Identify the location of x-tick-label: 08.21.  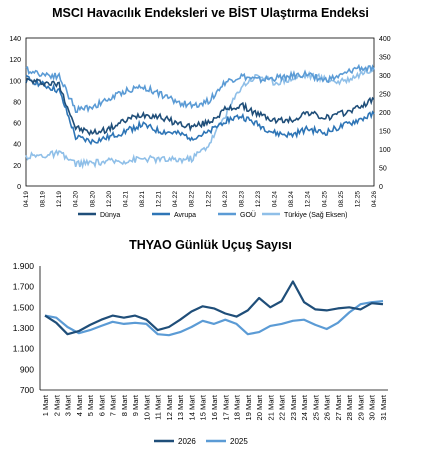
(142, 199).